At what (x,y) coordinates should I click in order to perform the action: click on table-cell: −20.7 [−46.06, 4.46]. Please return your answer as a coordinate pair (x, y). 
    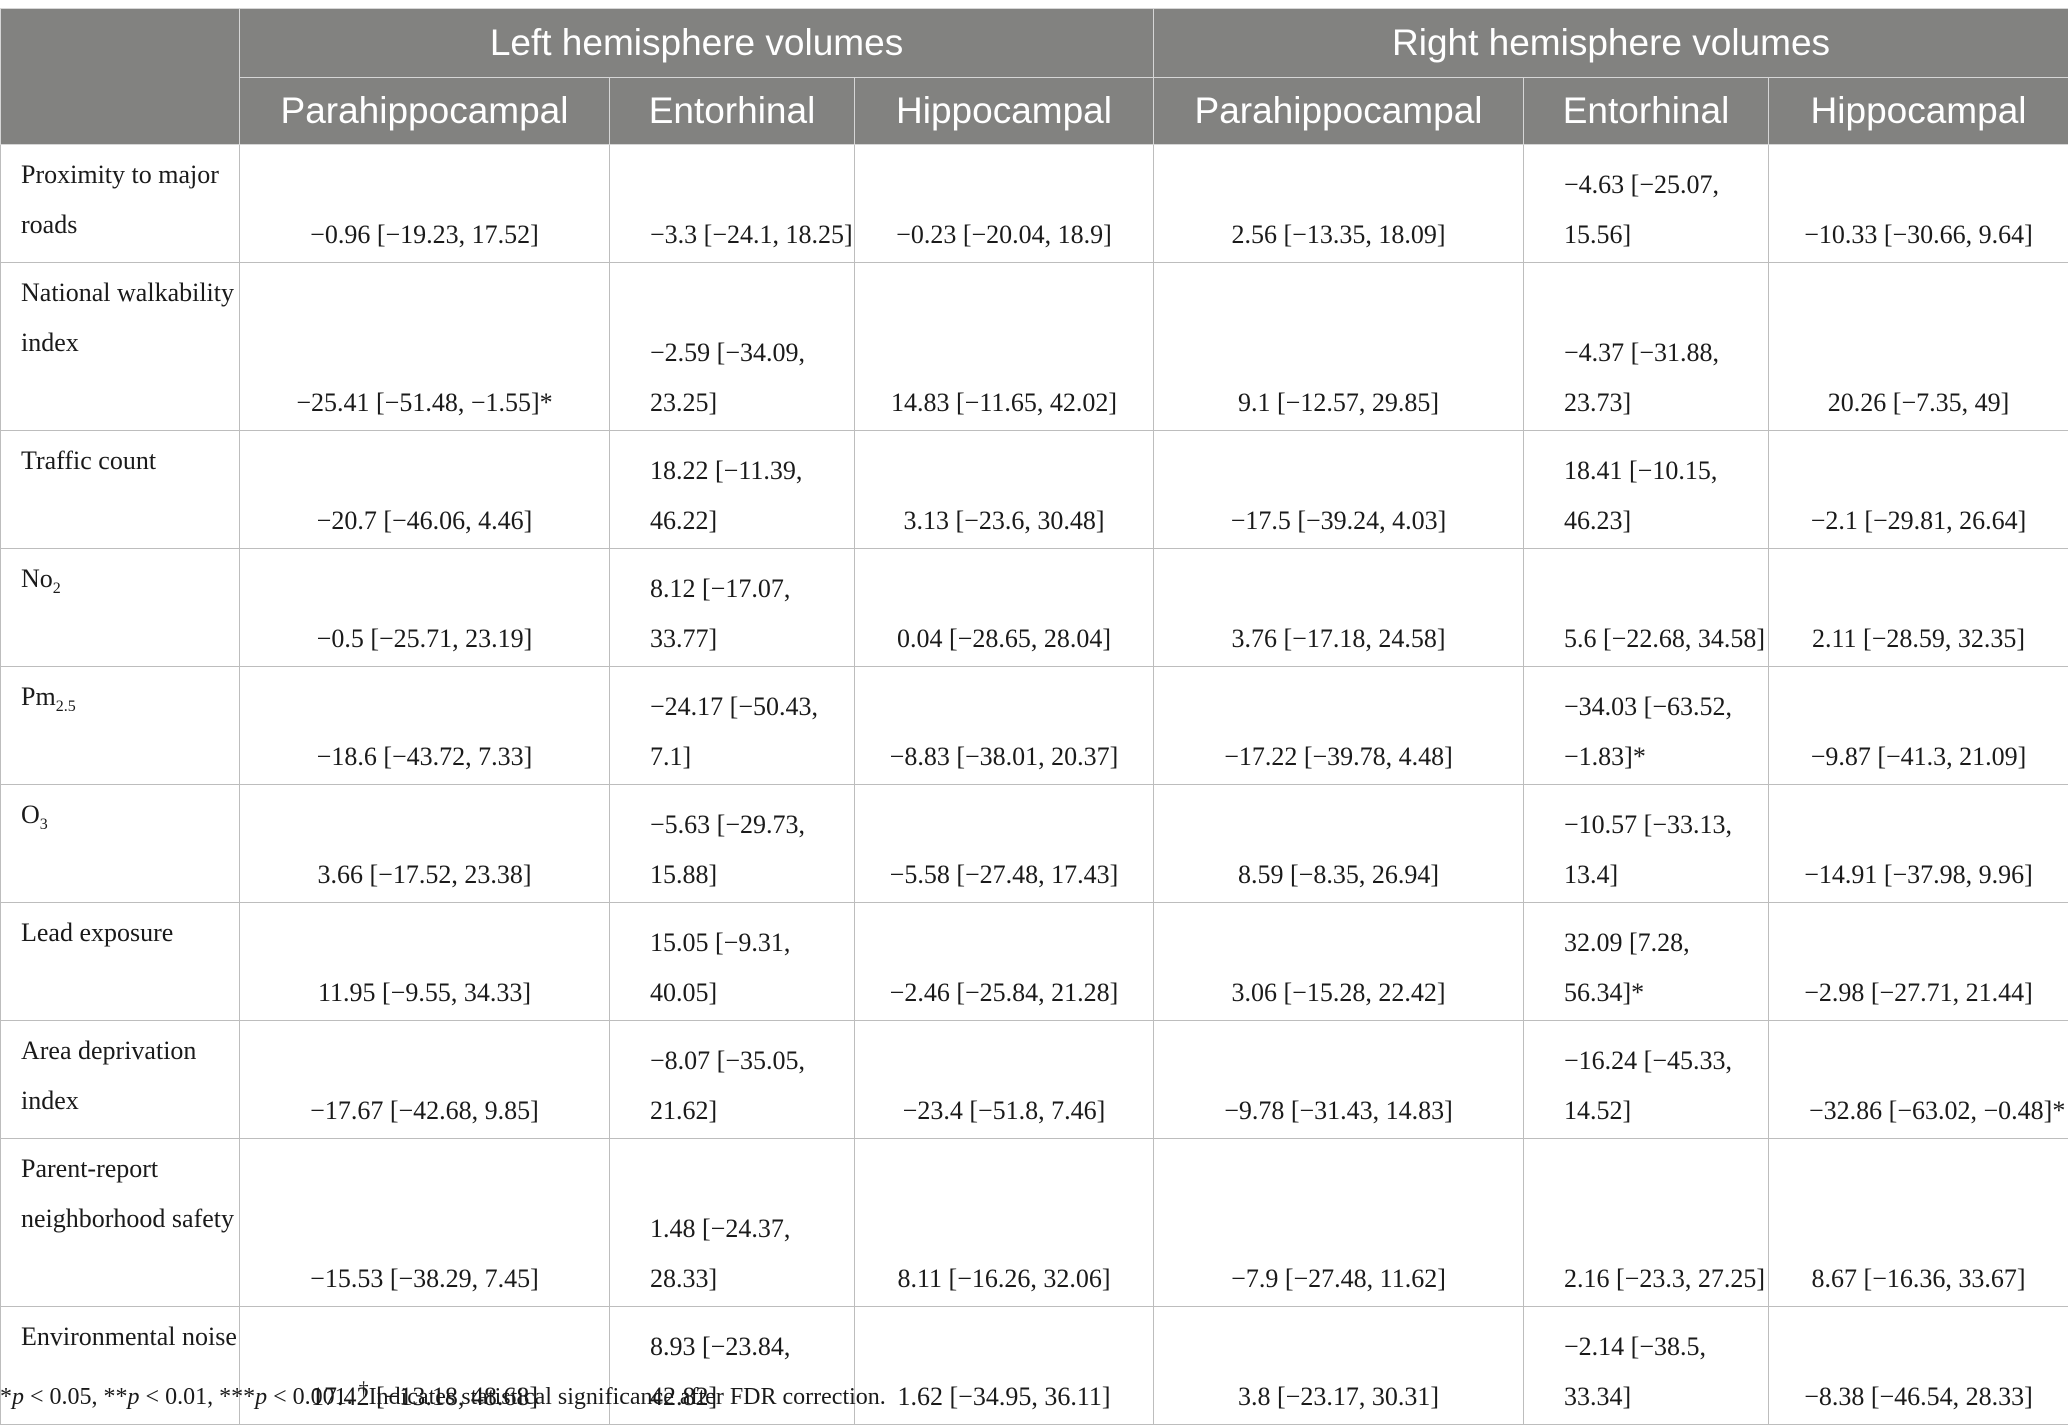
    Looking at the image, I should click on (425, 490).